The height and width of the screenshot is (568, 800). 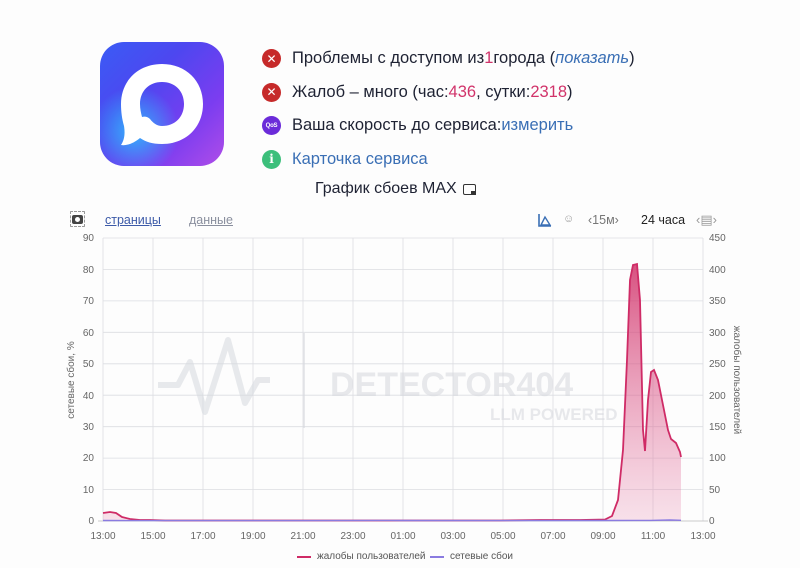 I want to click on legend-complaints: жалобы пользователей, so click(x=361, y=556).